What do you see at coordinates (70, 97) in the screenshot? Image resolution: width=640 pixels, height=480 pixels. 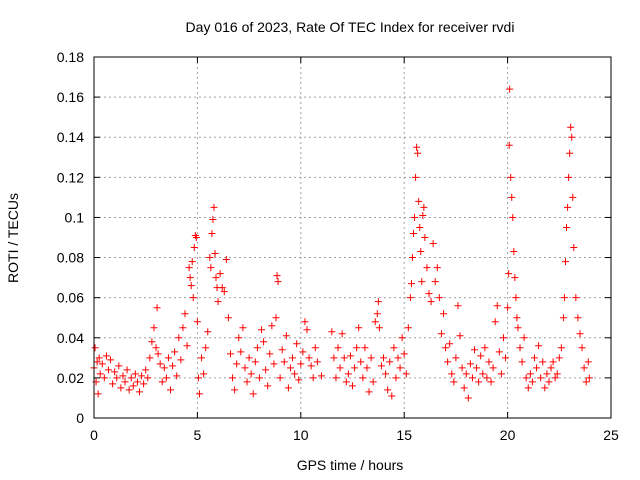 I see `y-tick-label: 0.16` at bounding box center [70, 97].